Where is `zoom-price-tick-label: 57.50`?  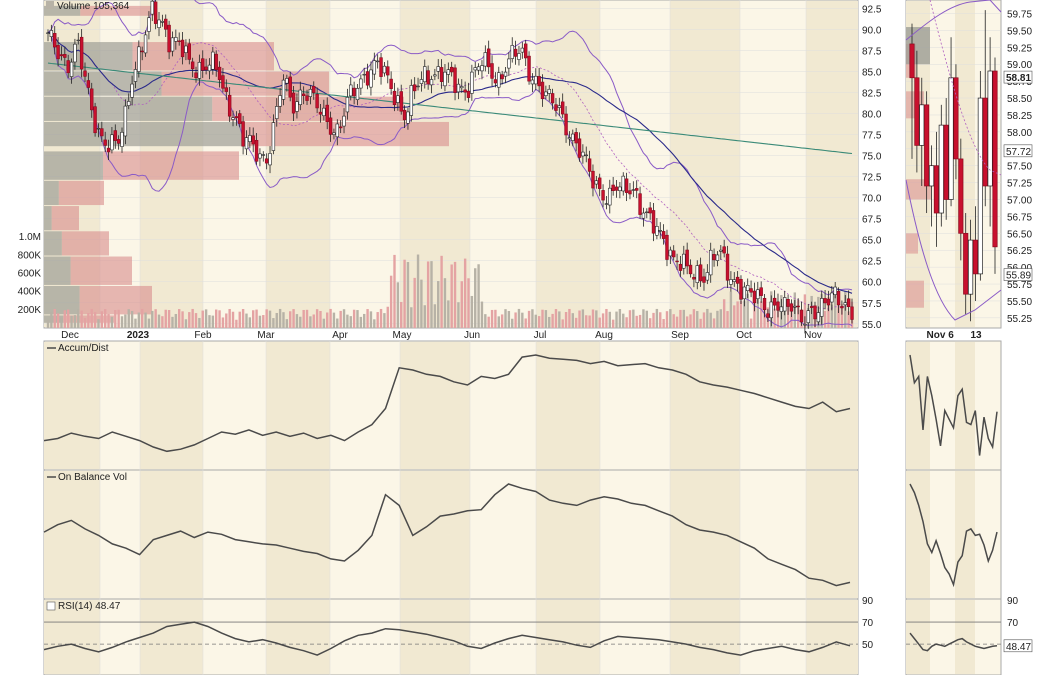 zoom-price-tick-label: 57.50 is located at coordinates (1019, 167).